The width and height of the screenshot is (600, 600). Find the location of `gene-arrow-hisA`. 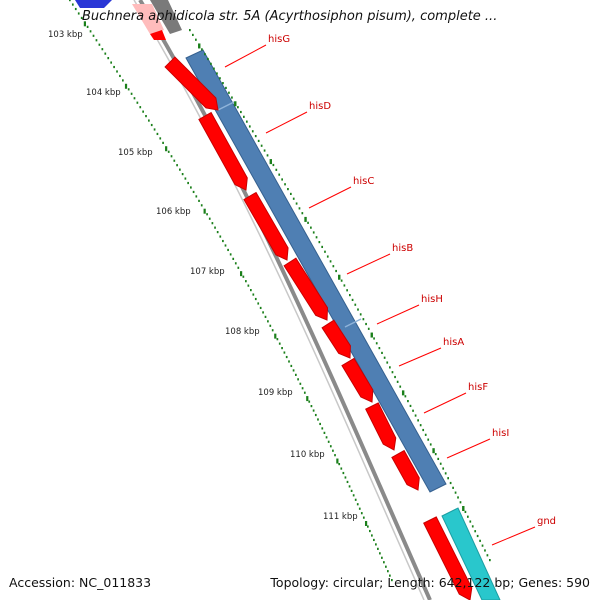

gene-arrow-hisA is located at coordinates (357, 380).